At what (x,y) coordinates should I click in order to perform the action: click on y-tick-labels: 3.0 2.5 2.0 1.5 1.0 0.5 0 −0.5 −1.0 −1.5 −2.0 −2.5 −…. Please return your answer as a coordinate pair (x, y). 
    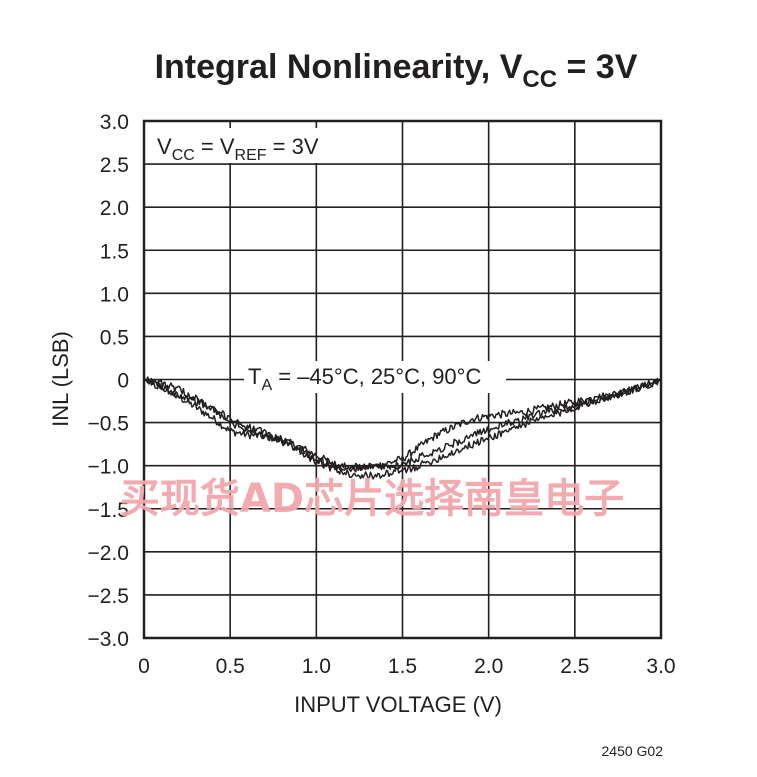
    Looking at the image, I should click on (108, 381).